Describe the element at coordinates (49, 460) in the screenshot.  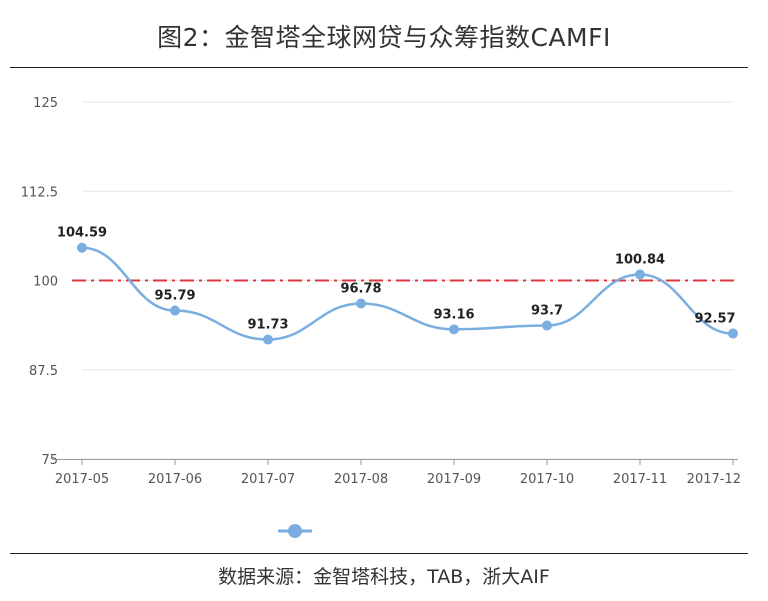
I see `y-tick-label: 75` at that location.